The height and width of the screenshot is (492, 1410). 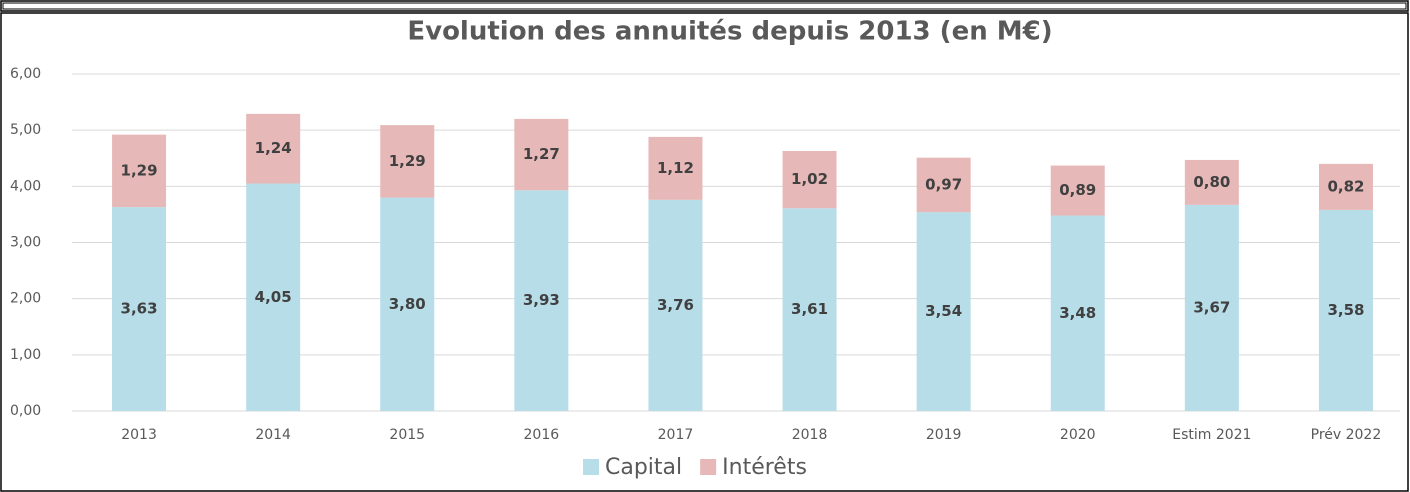 I want to click on y-tick-label: 5,00, so click(x=25, y=130).